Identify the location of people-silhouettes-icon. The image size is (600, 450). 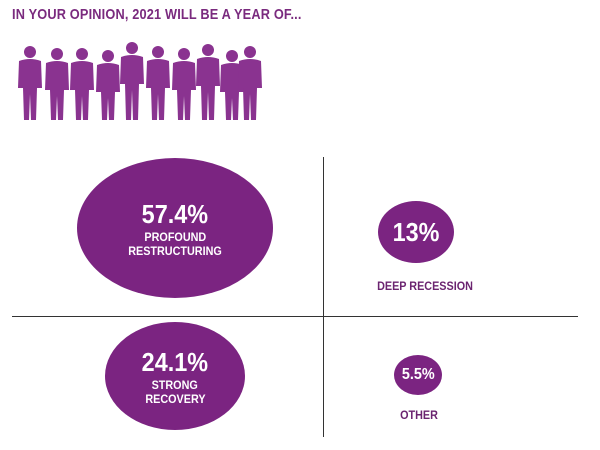
(140, 81).